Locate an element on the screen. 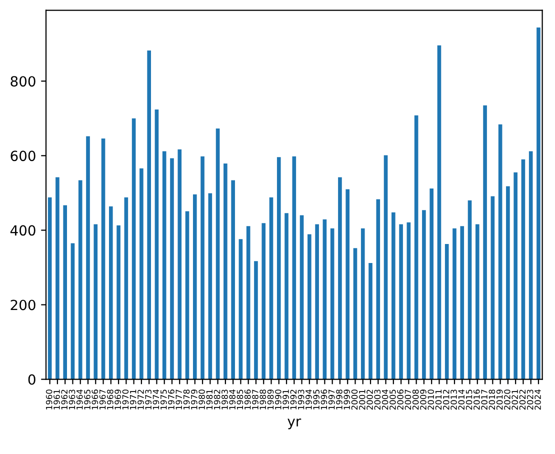 The width and height of the screenshot is (555, 454). x-tick-label: 1967 is located at coordinates (102, 400).